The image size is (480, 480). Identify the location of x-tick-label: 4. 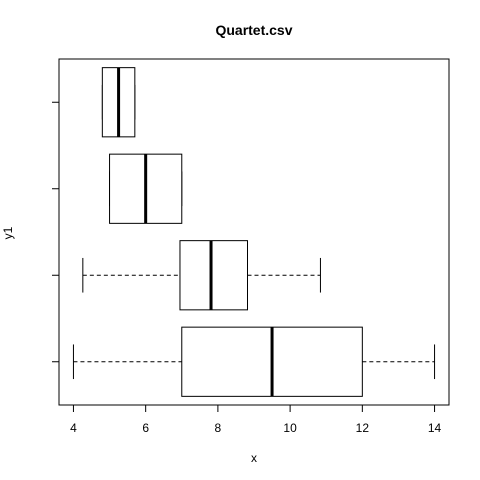
(73, 428).